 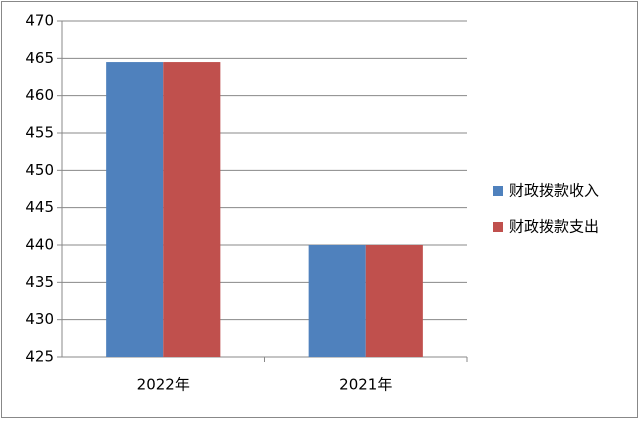 I want to click on y-tick-label: 440, so click(x=39, y=245).